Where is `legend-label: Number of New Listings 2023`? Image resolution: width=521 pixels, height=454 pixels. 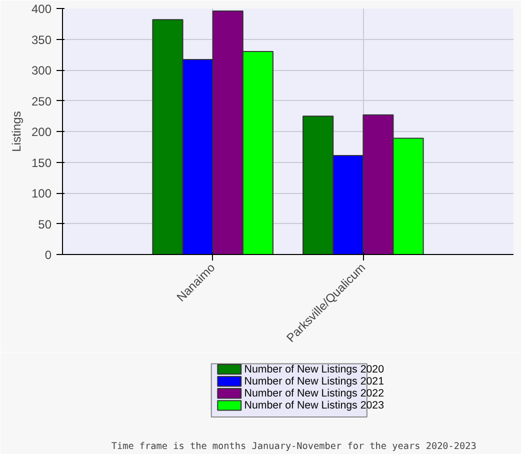
legend-label: Number of New Listings 2023 is located at coordinates (314, 405).